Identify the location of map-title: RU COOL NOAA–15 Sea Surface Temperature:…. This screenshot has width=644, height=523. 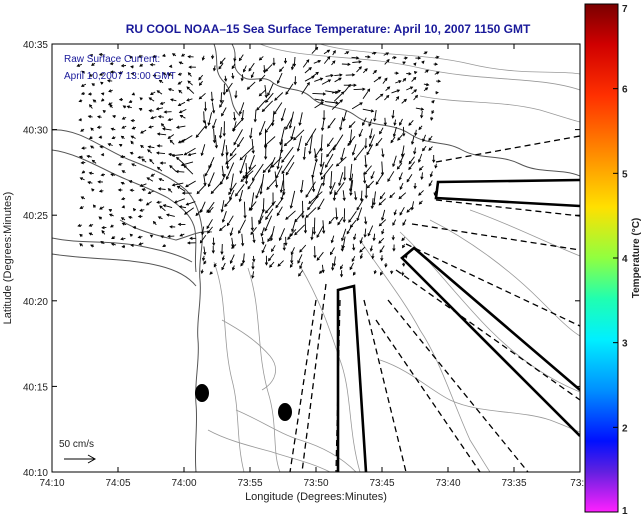
(328, 29).